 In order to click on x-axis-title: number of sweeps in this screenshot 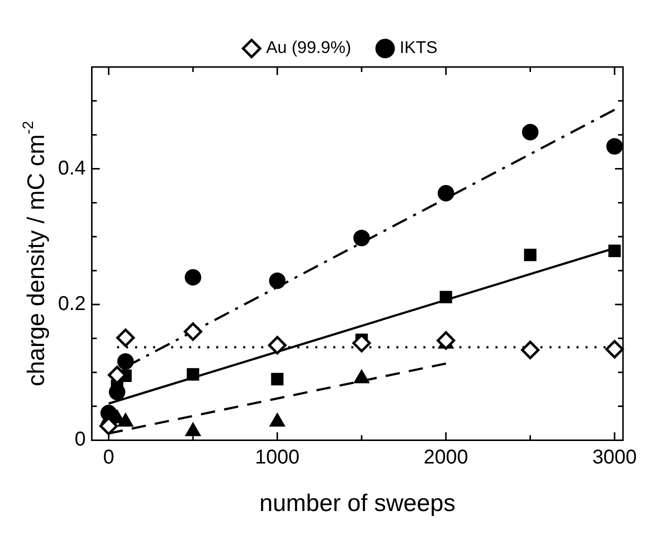, I will do `click(357, 504)`.